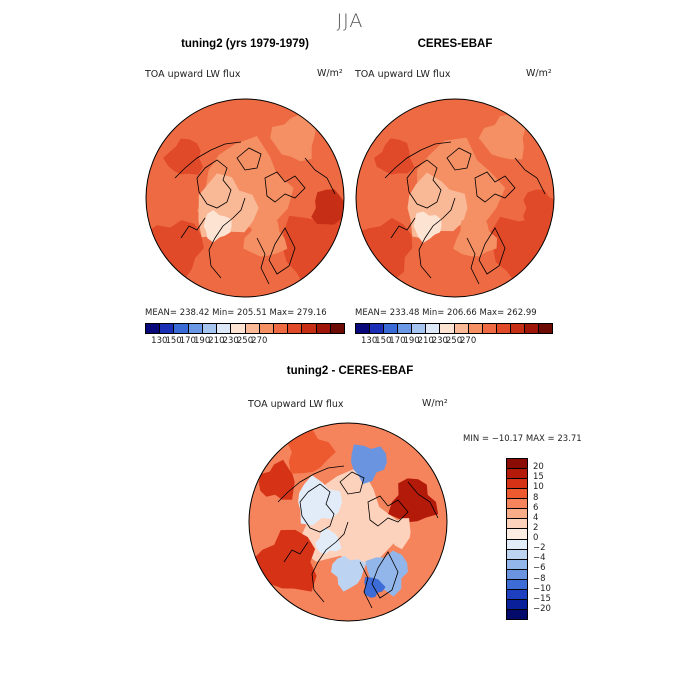  What do you see at coordinates (536, 507) in the screenshot?
I see `colorbar-tick-label: 6` at bounding box center [536, 507].